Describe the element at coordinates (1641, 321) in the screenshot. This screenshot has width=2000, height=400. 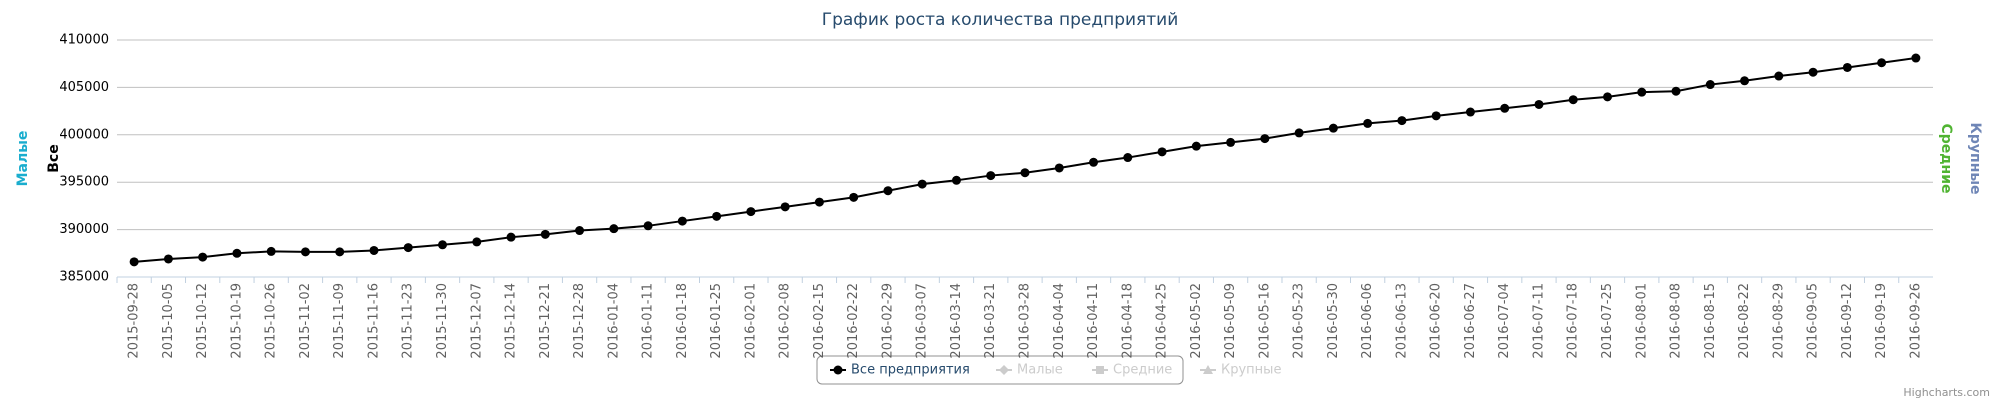
I see `x-tick-label: 2016-08-01` at that location.